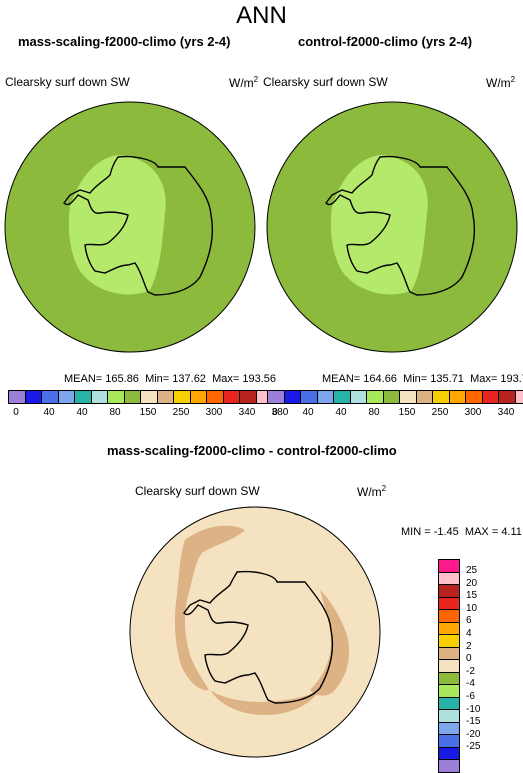 The image size is (523, 773). I want to click on left-colorbar, so click(149, 397).